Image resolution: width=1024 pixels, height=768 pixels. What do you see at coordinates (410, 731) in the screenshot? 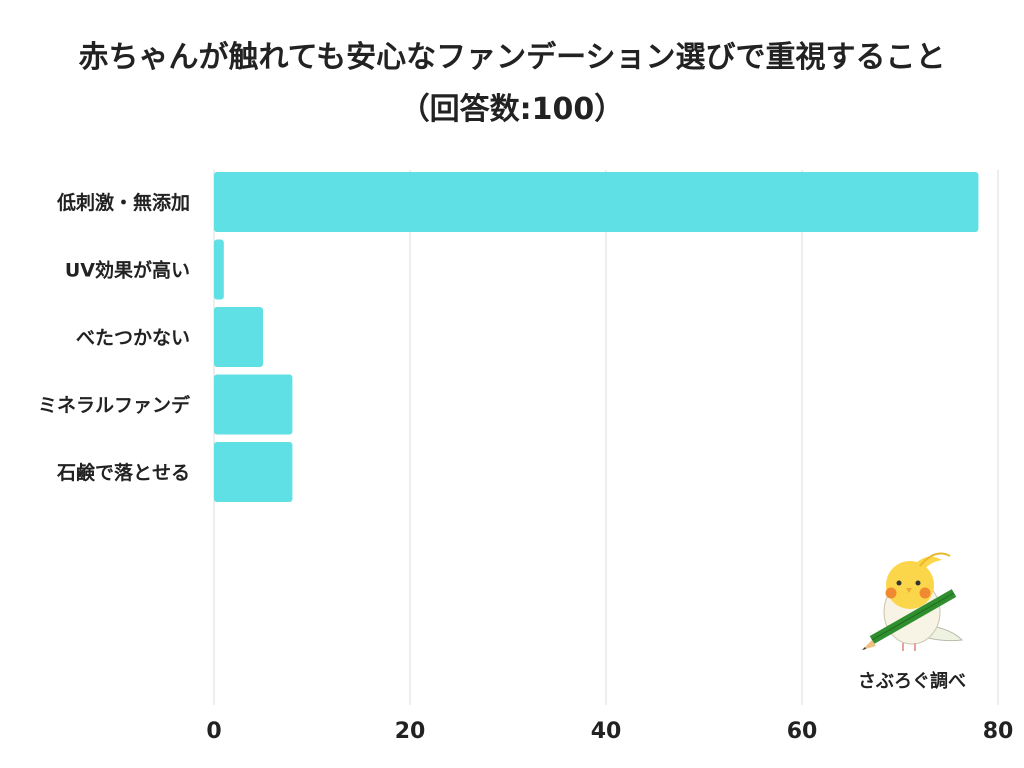
I see `x-tick-label: 20` at bounding box center [410, 731].